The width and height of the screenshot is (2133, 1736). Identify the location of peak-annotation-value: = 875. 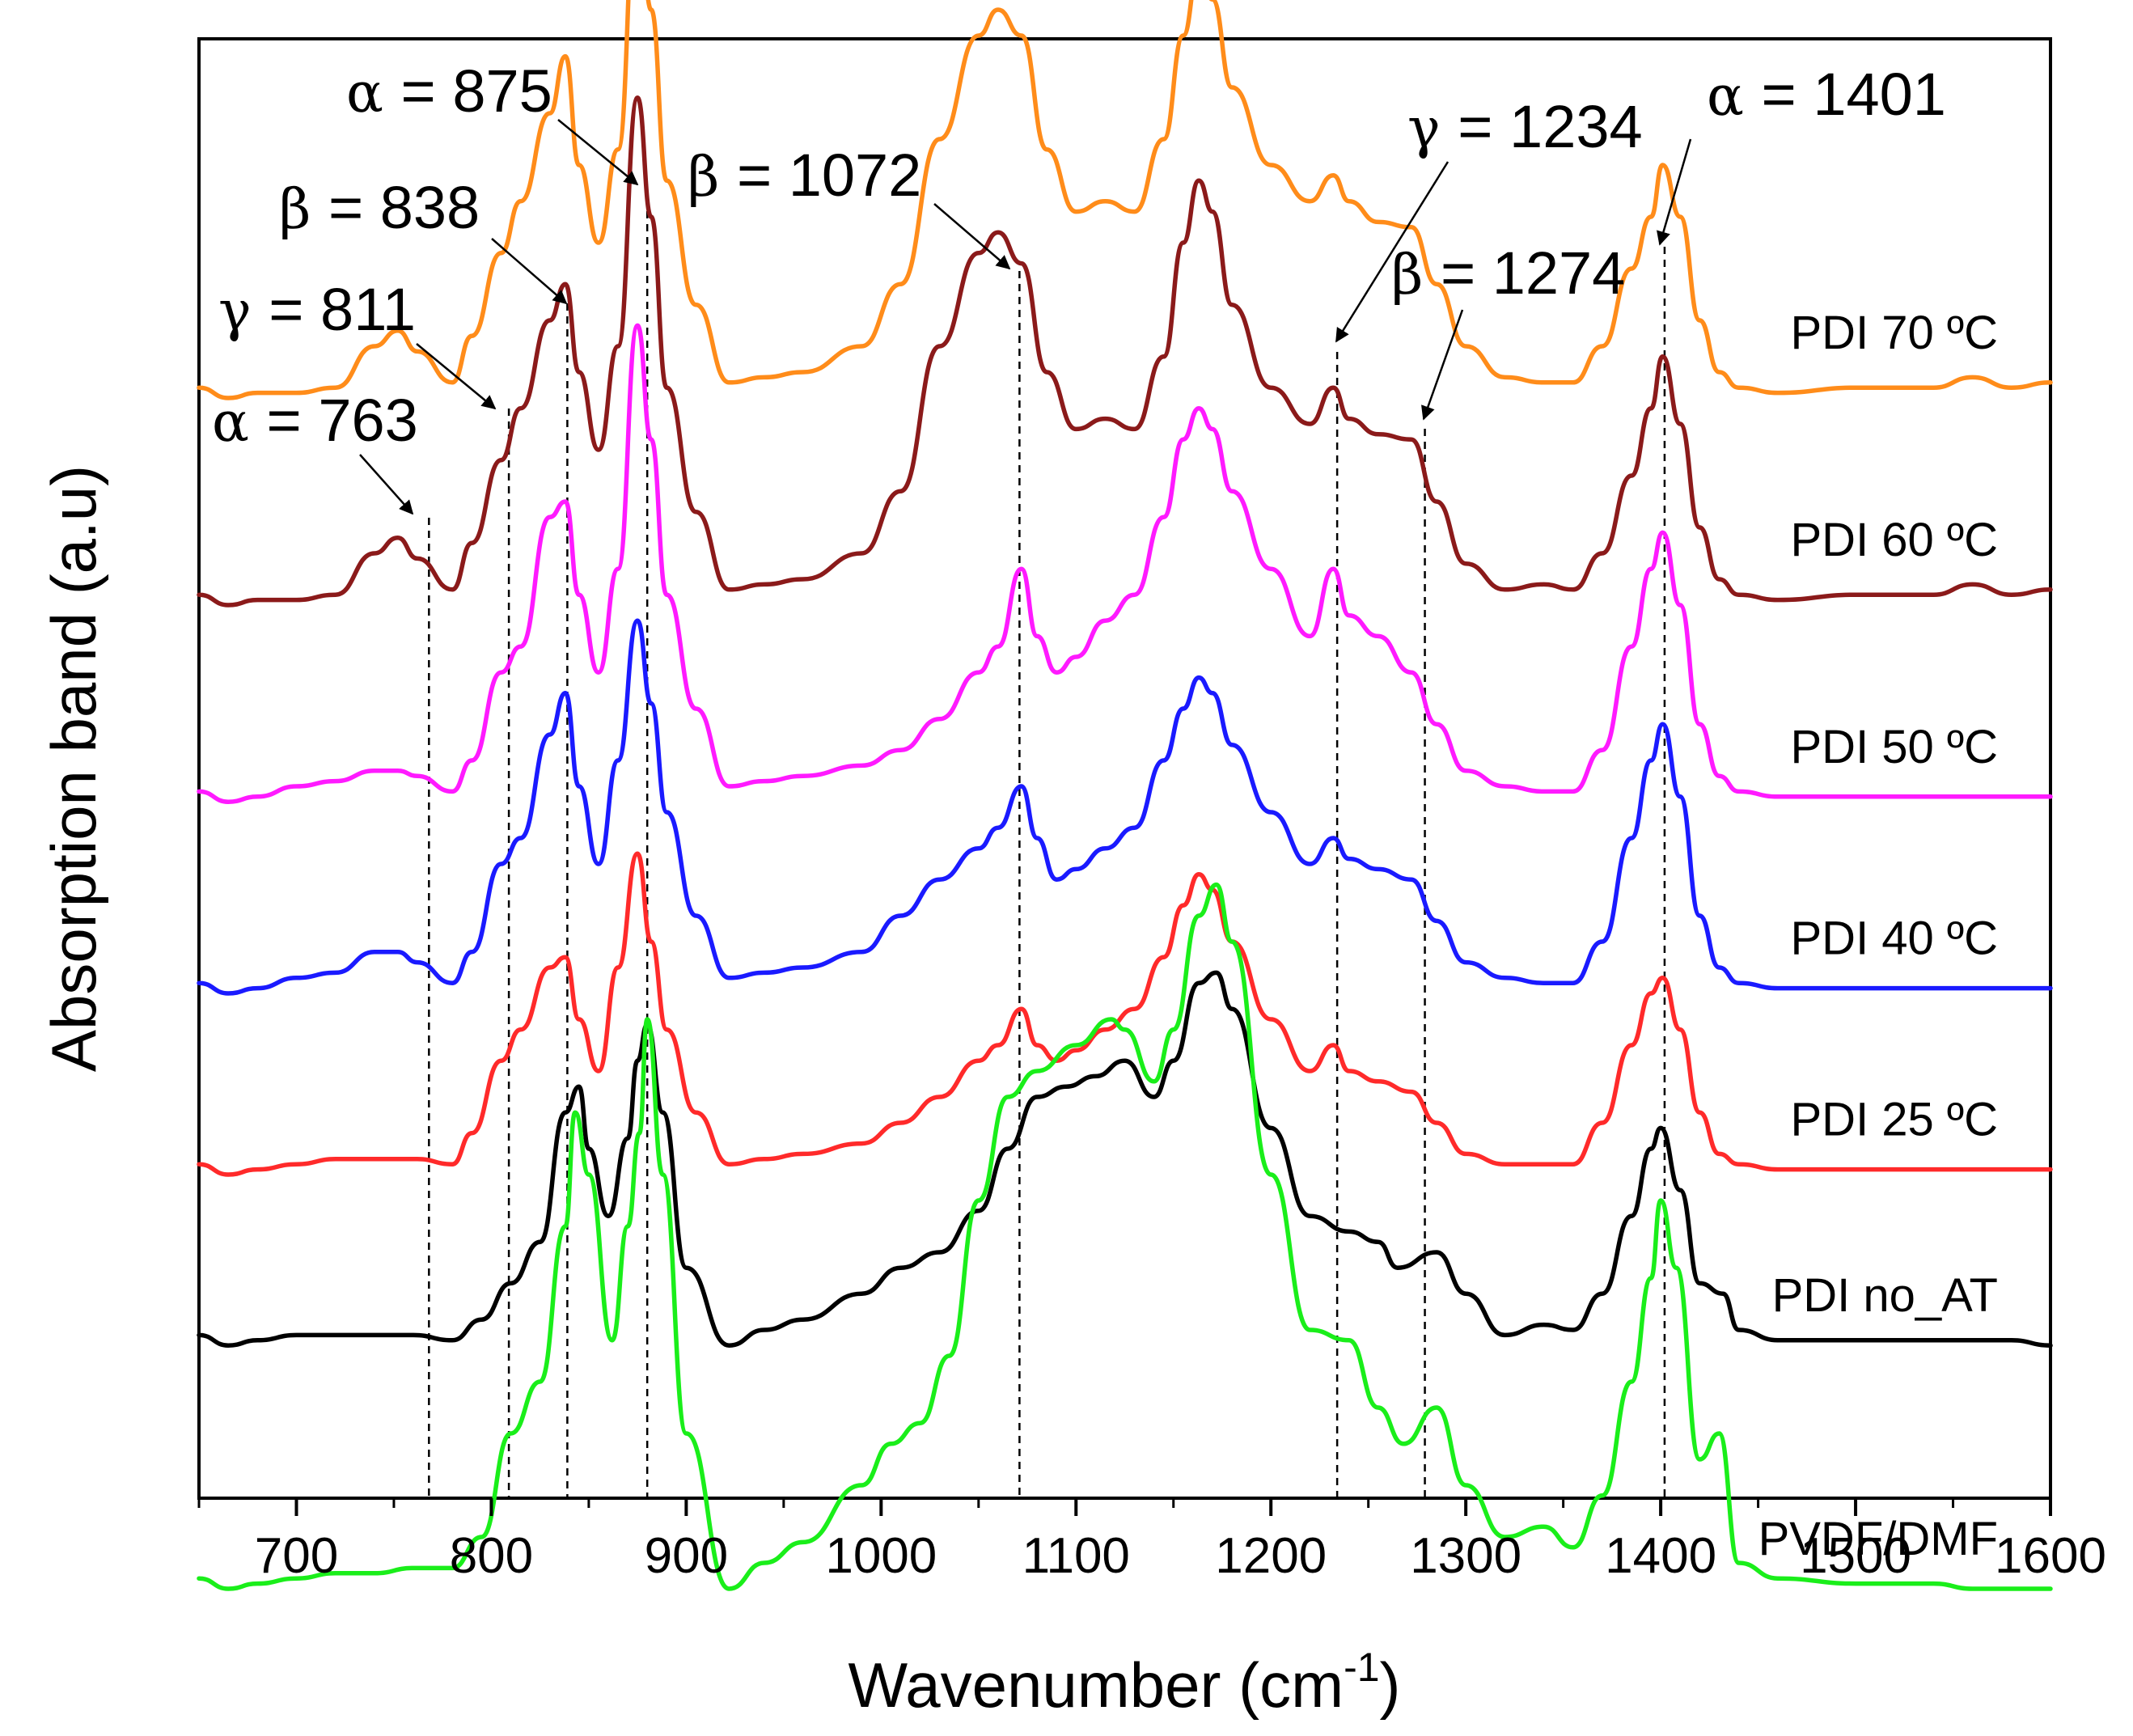
(476, 91).